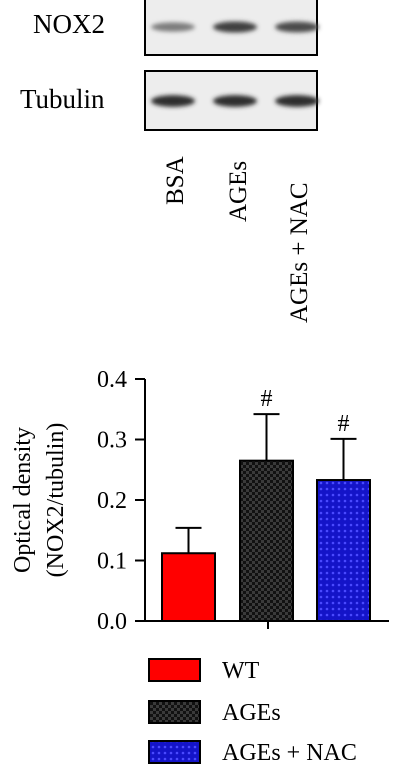 The image size is (403, 776). What do you see at coordinates (238, 191) in the screenshot?
I see `lane-label-ages: AGEs` at bounding box center [238, 191].